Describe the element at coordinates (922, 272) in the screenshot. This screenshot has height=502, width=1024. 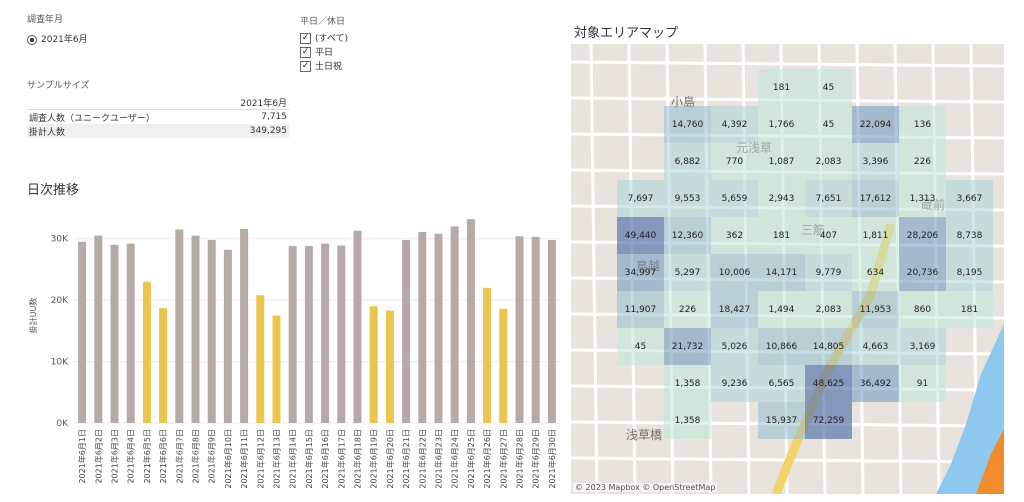
I see `map-grid-cell: 20,736` at that location.